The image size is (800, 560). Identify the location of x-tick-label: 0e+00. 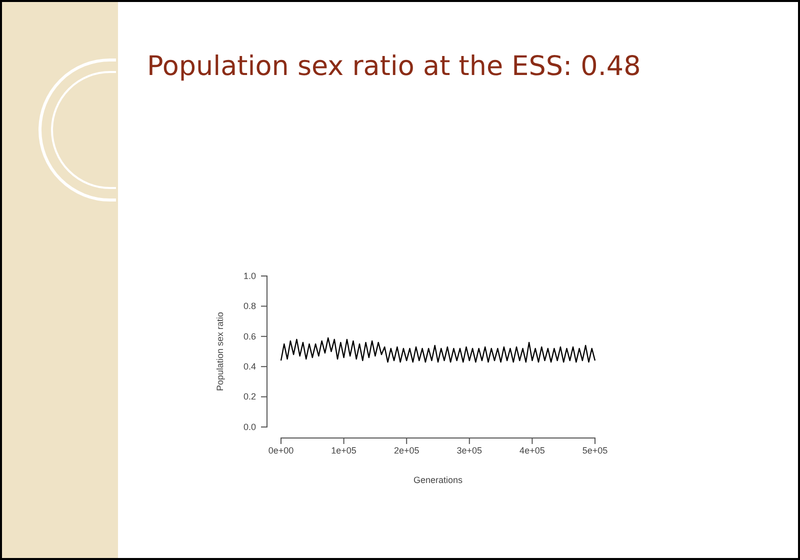
(281, 450).